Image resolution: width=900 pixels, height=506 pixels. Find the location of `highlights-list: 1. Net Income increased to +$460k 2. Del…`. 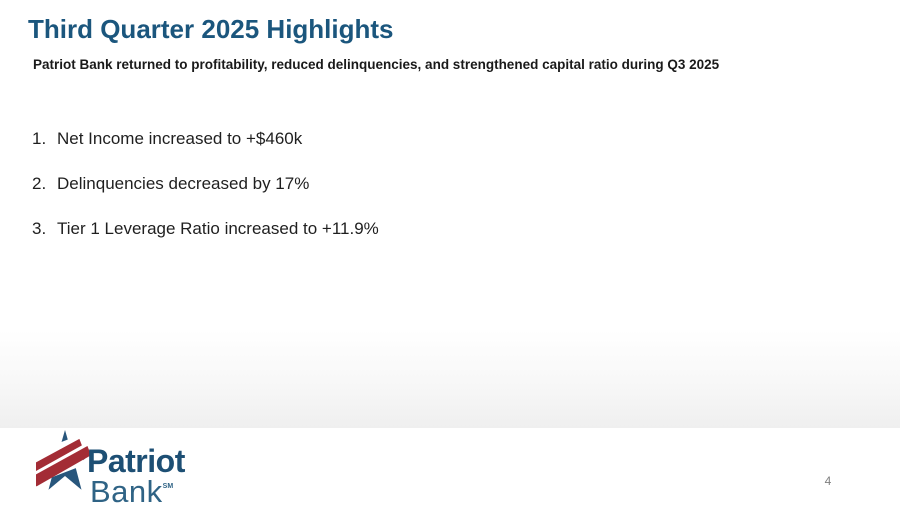

highlights-list: 1. Net Income increased to +$460k 2. Del… is located at coordinates (205, 196).